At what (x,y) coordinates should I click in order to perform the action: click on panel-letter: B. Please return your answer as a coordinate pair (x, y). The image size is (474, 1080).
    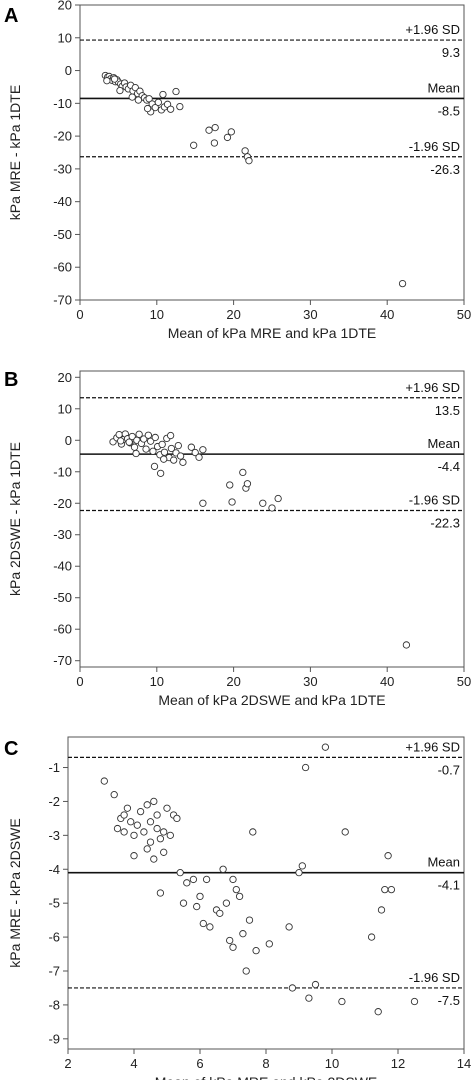
    Looking at the image, I should click on (11, 380).